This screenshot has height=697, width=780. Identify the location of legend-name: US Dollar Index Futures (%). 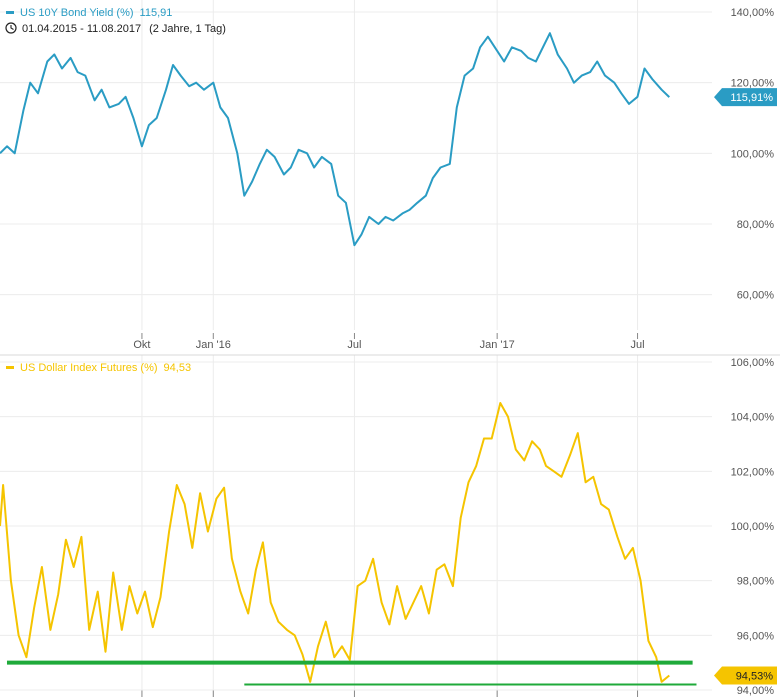
(89, 368).